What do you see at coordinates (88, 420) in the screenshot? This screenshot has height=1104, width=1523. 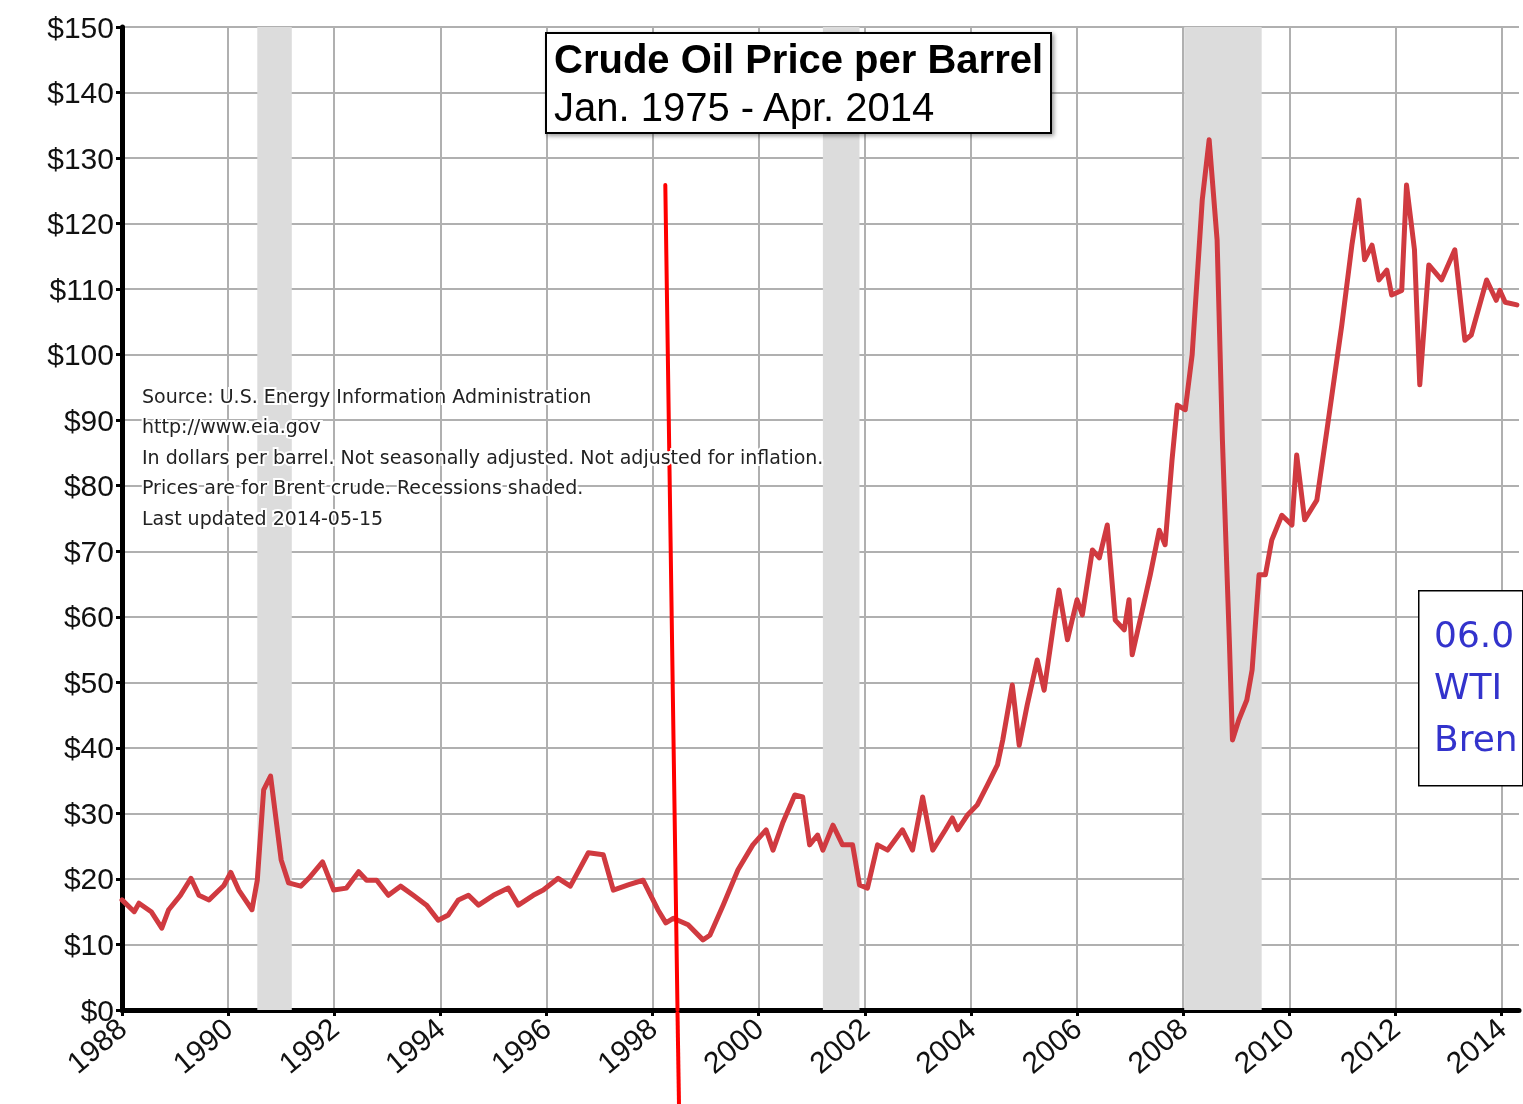 I see `y-tick-label: $90` at bounding box center [88, 420].